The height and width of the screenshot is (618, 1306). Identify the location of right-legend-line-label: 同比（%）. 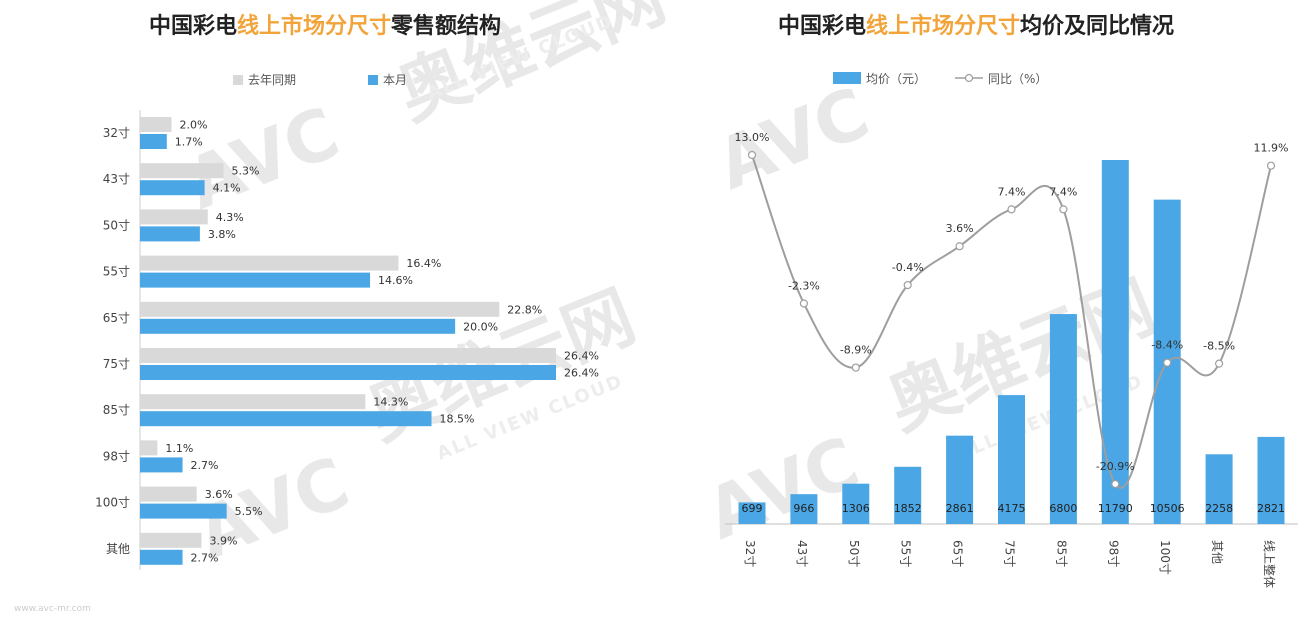
(1017, 79).